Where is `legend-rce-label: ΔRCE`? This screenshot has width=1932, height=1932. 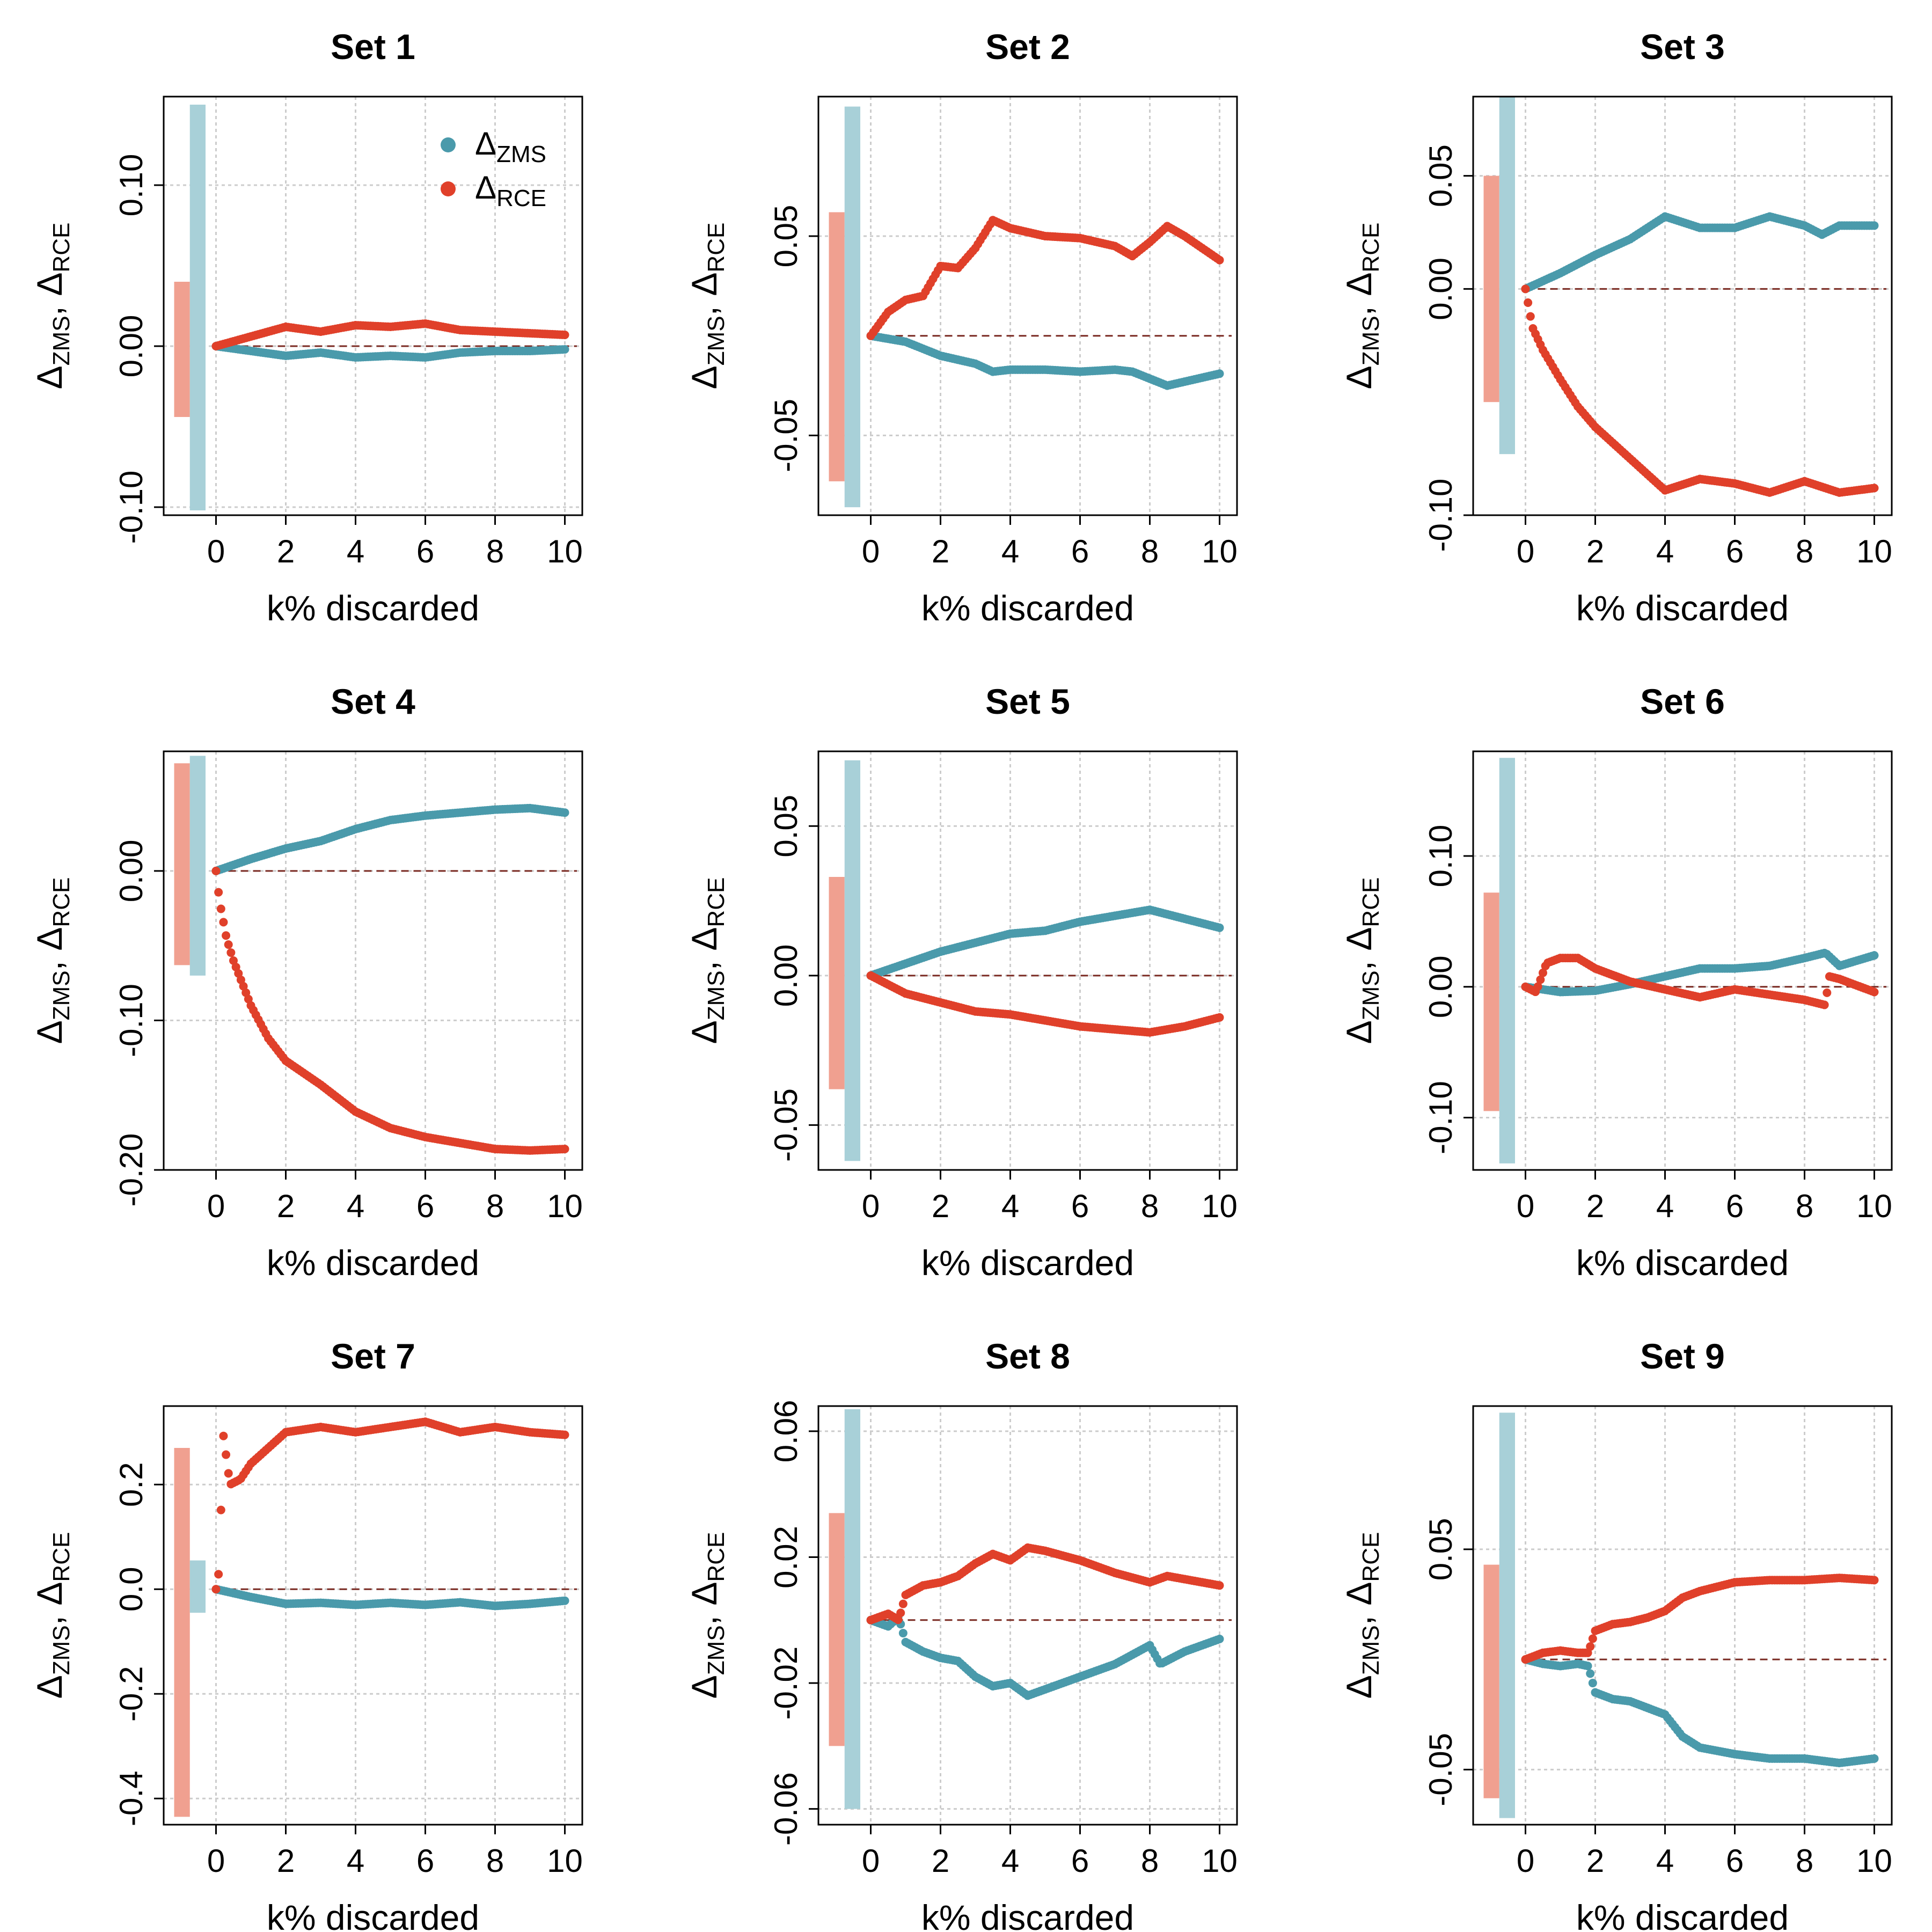 legend-rce-label: ΔRCE is located at coordinates (510, 190).